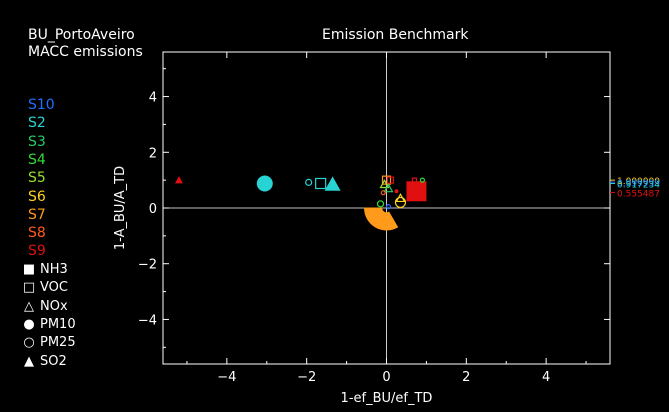 The height and width of the screenshot is (412, 669). Describe the element at coordinates (37, 141) in the screenshot. I see `sector-legend-s3: S3` at that location.